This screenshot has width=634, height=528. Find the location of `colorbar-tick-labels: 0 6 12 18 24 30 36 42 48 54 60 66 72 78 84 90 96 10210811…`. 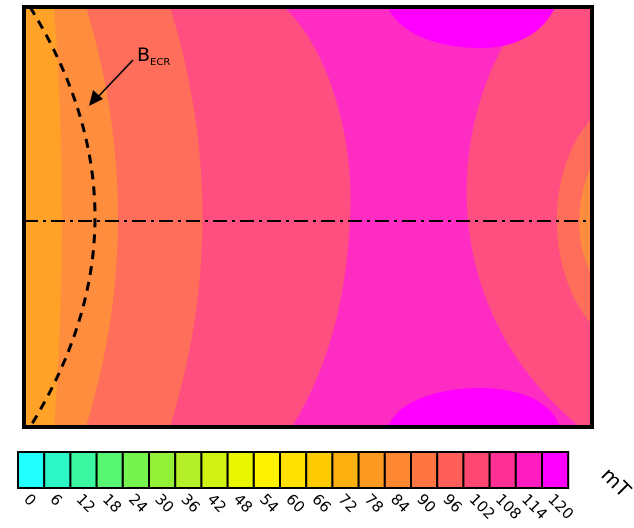

colorbar-tick-labels: 0 6 12 18 24 30 36 42 48 54 60 66 72 78 84 90 96 10210811… is located at coordinates (298, 506).